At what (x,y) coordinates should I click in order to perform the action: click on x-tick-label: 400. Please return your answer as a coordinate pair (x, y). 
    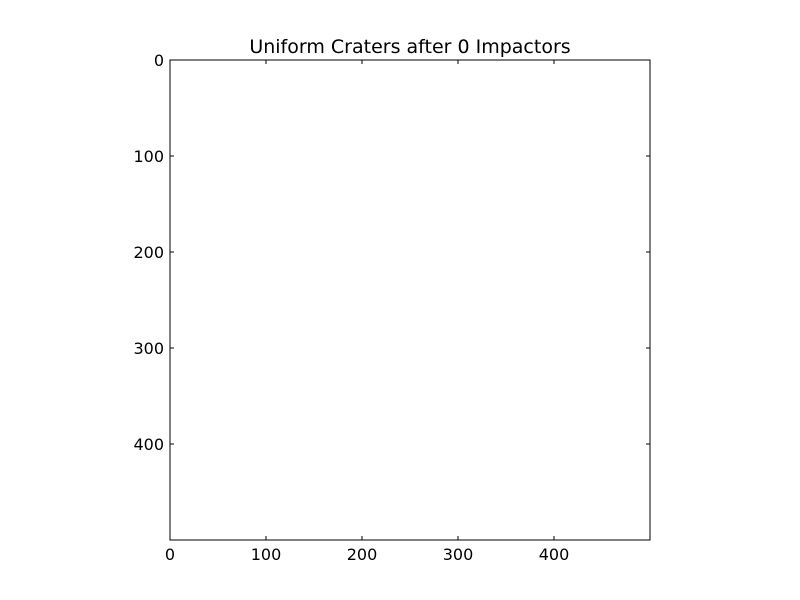
    Looking at the image, I should click on (554, 554).